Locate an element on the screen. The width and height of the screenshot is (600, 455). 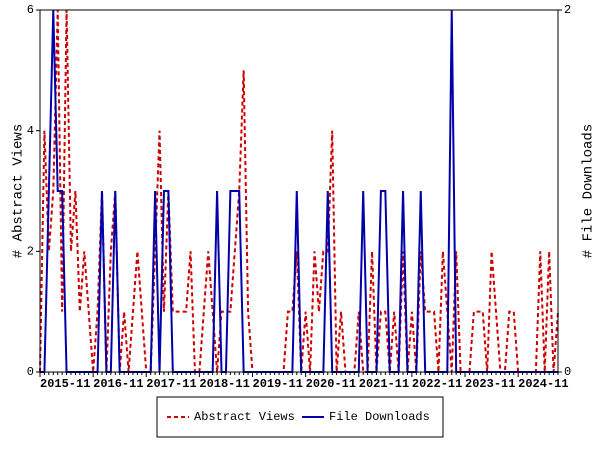
y2-axis-title: # File Downloads is located at coordinates (589, 191).